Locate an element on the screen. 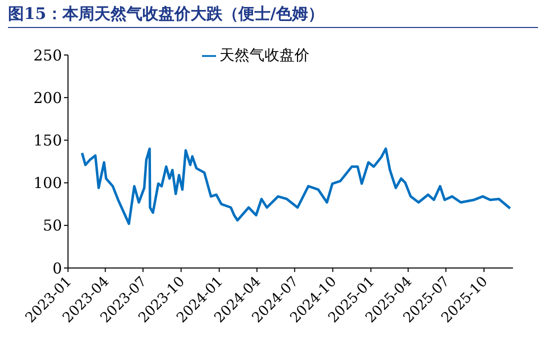 Image resolution: width=546 pixels, height=364 pixels. y-tick-label: 50 is located at coordinates (52, 225).